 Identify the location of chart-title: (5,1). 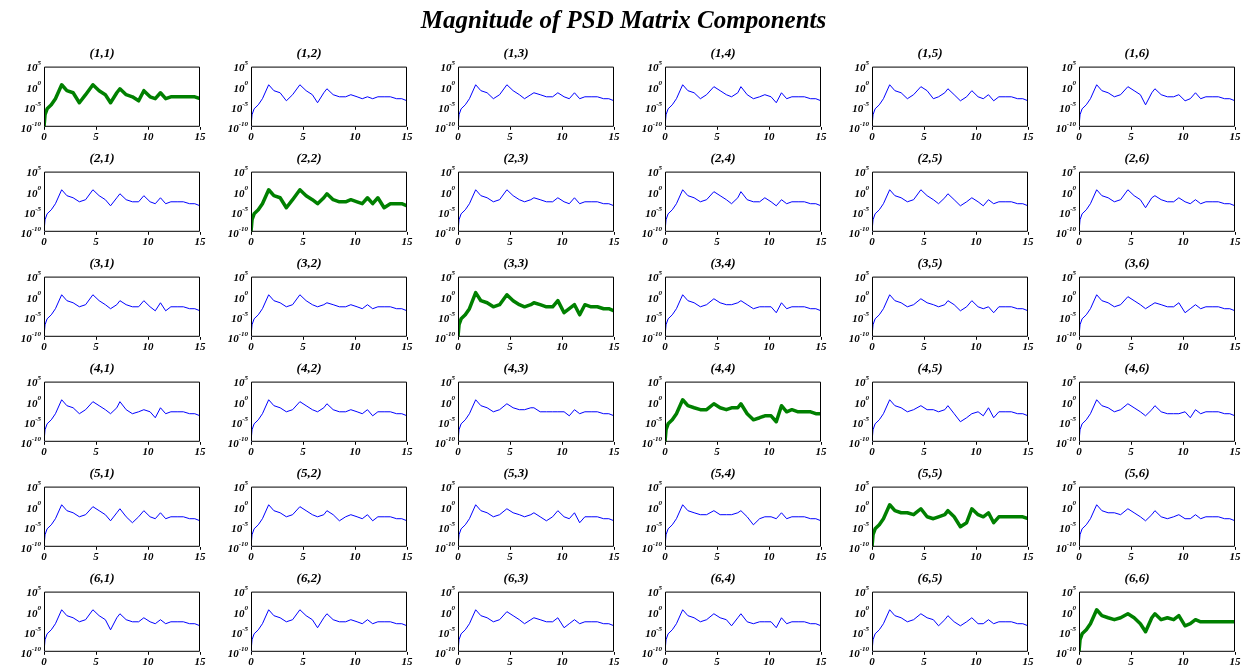
(102, 473).